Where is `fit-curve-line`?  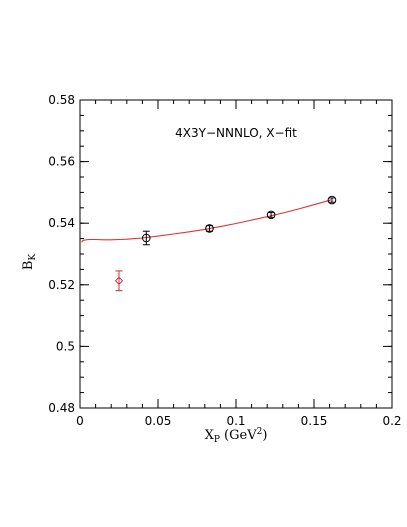
fit-curve-line is located at coordinates (206, 221).